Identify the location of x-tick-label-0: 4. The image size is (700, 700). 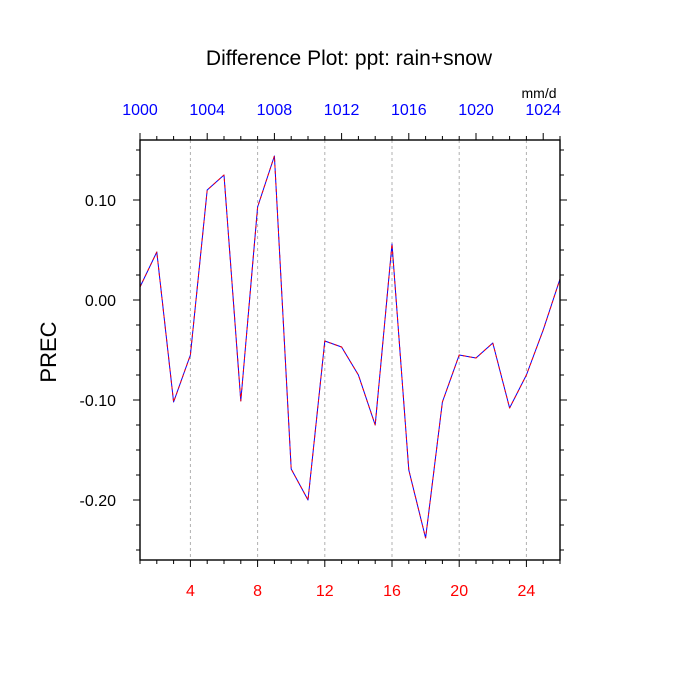
(190, 591).